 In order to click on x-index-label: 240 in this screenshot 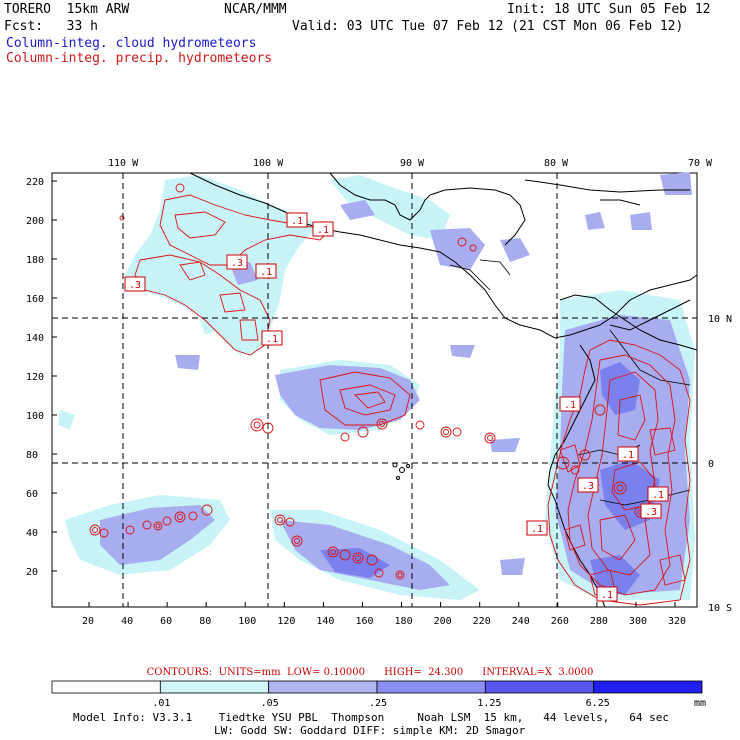, I will do `click(521, 621)`.